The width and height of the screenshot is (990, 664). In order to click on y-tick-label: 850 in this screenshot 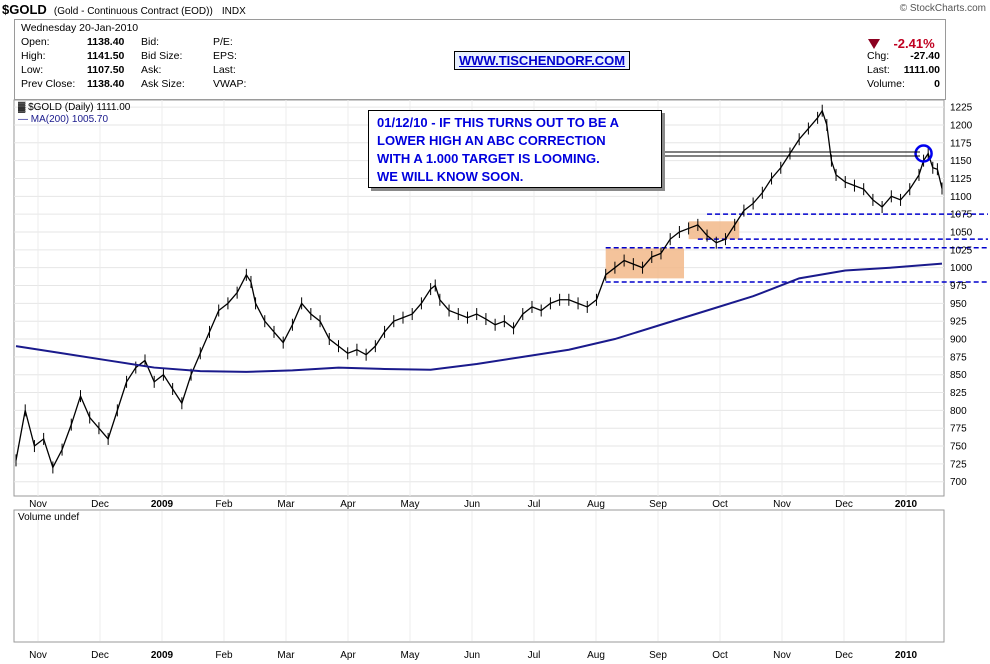, I will do `click(958, 375)`.